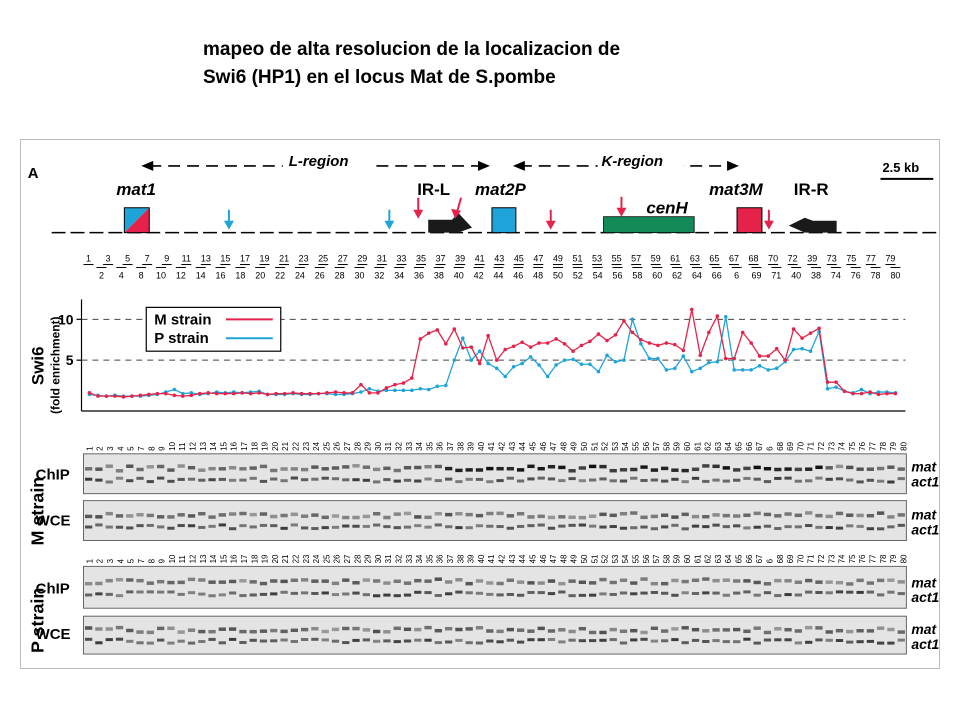  What do you see at coordinates (697, 445) in the screenshot?
I see `lane-number: 61` at bounding box center [697, 445].